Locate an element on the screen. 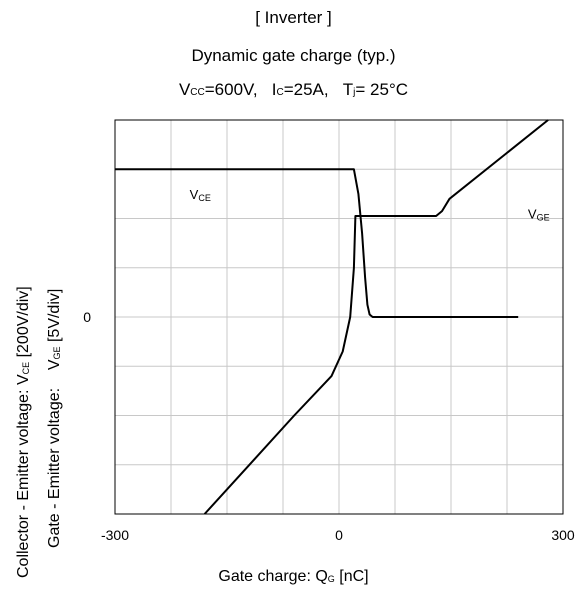 The image size is (587, 598). chart-conditions: VCC=600V, IC=25A, Tj= 25°C is located at coordinates (293, 90).